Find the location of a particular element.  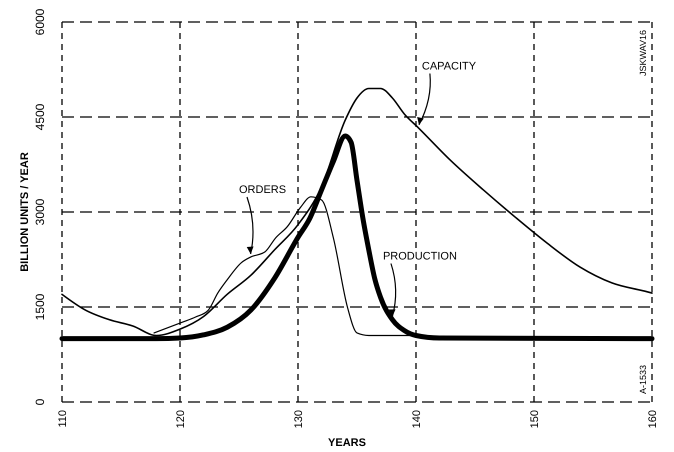

y-tick-label: 4500 is located at coordinates (40, 116).